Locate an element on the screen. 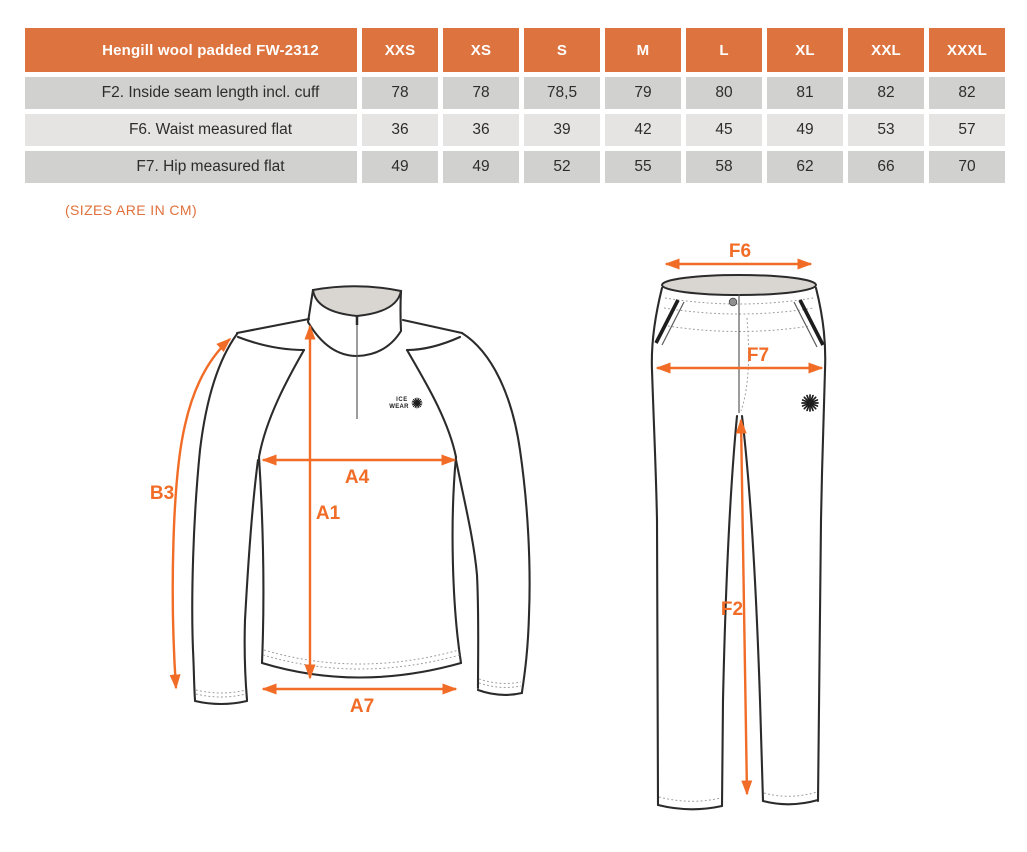 The width and height of the screenshot is (1027, 852). right-pocket is located at coordinates (811, 322).